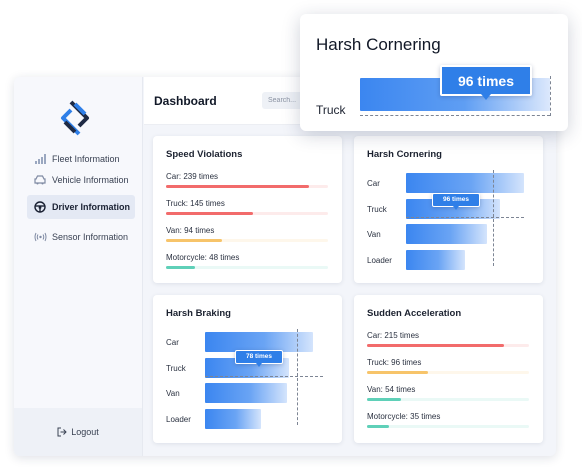 This screenshot has width=582, height=470. Describe the element at coordinates (414, 313) in the screenshot. I see `card-title: Sudden Acceleration` at that location.